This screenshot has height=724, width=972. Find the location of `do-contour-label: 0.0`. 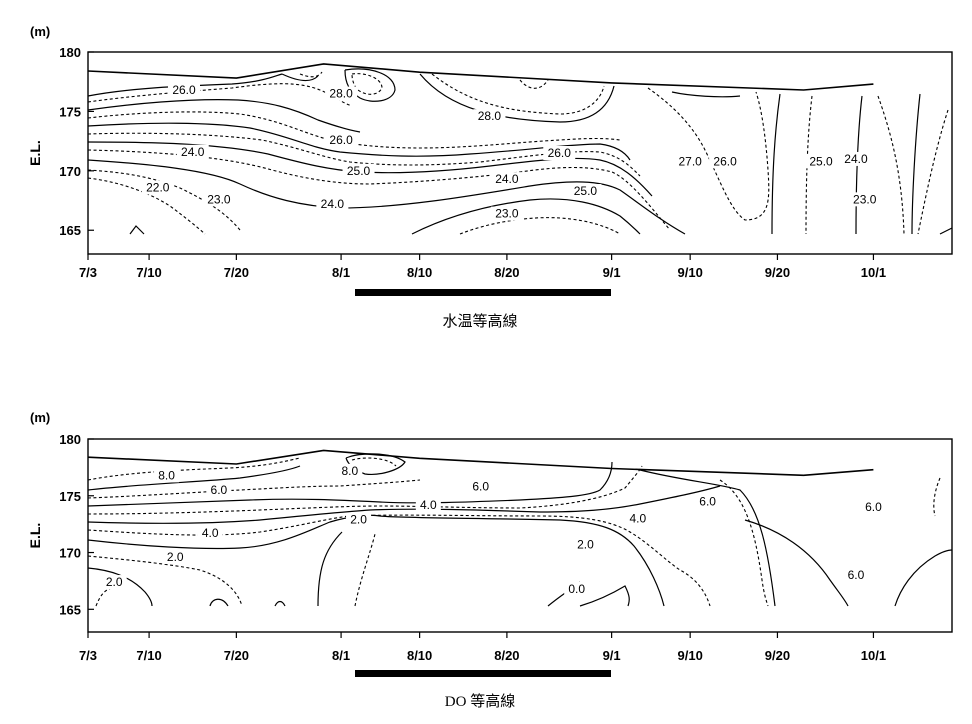

do-contour-label: 0.0 is located at coordinates (576, 589).